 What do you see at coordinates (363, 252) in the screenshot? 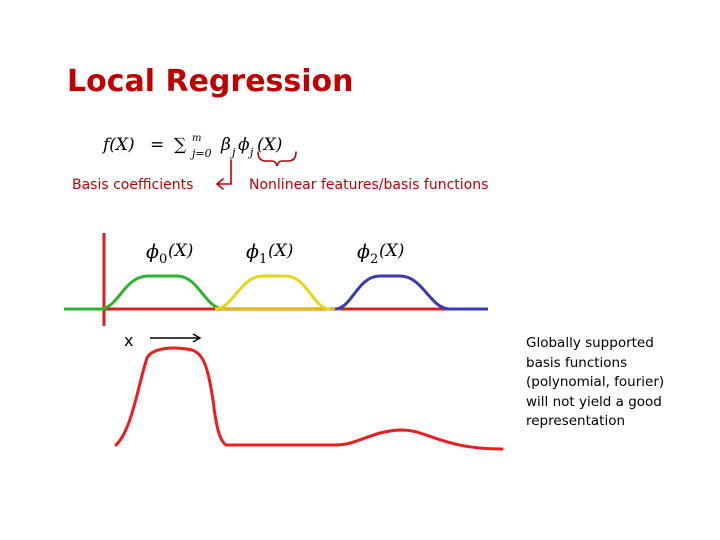
I see `basis-label-phi2-symbol: ϕ` at bounding box center [363, 252].